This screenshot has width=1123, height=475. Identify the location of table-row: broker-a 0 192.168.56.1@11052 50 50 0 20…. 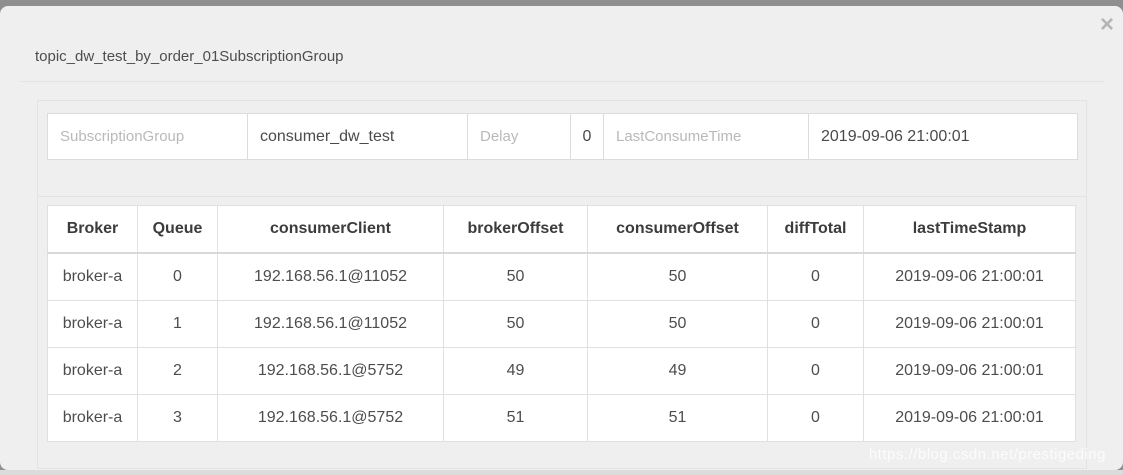
(561, 276).